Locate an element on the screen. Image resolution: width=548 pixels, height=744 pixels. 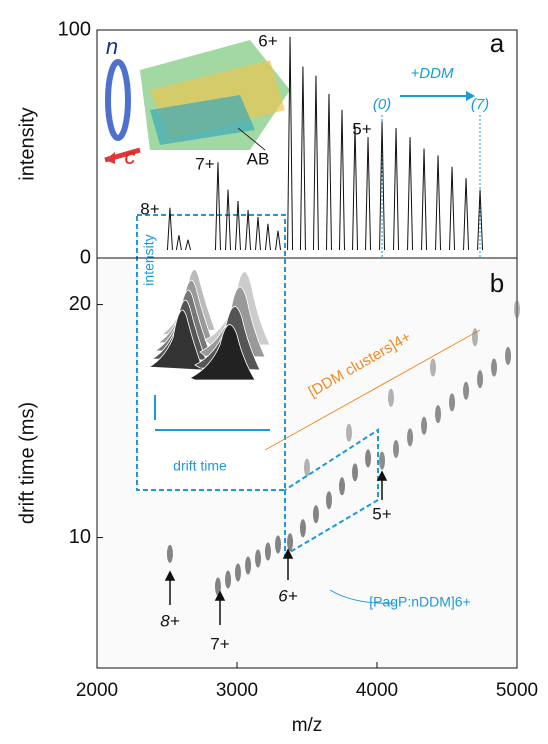
y-tick-label: 20 is located at coordinates (80, 304).